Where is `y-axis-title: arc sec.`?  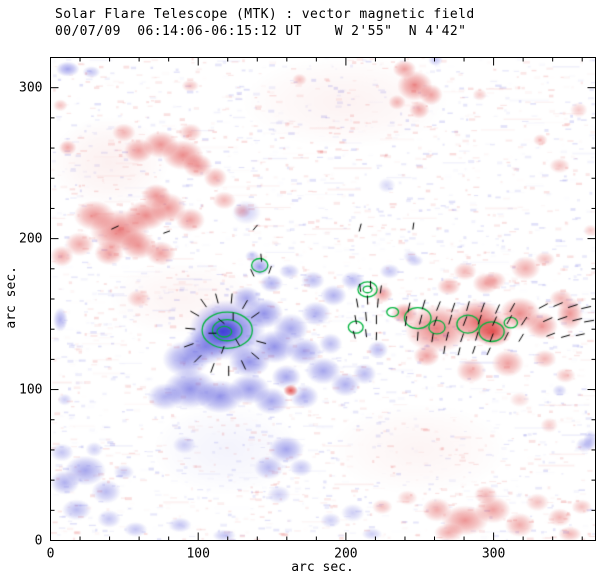
y-axis-title: arc sec. is located at coordinates (11, 297).